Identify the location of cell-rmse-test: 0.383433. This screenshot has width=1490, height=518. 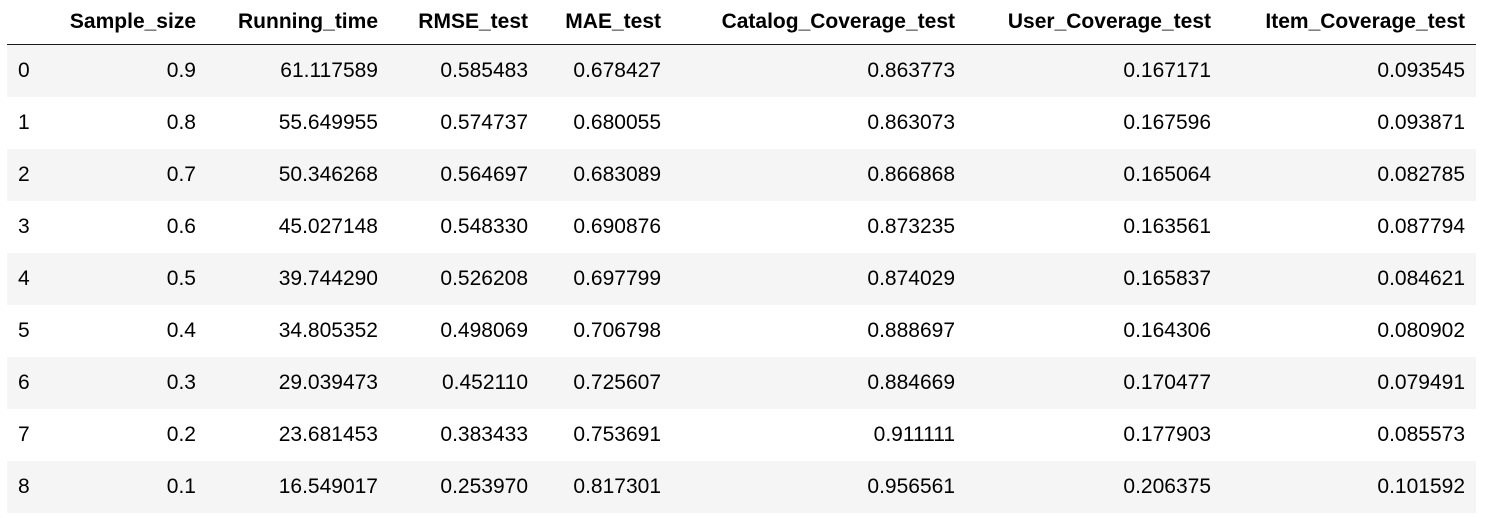
(464, 435).